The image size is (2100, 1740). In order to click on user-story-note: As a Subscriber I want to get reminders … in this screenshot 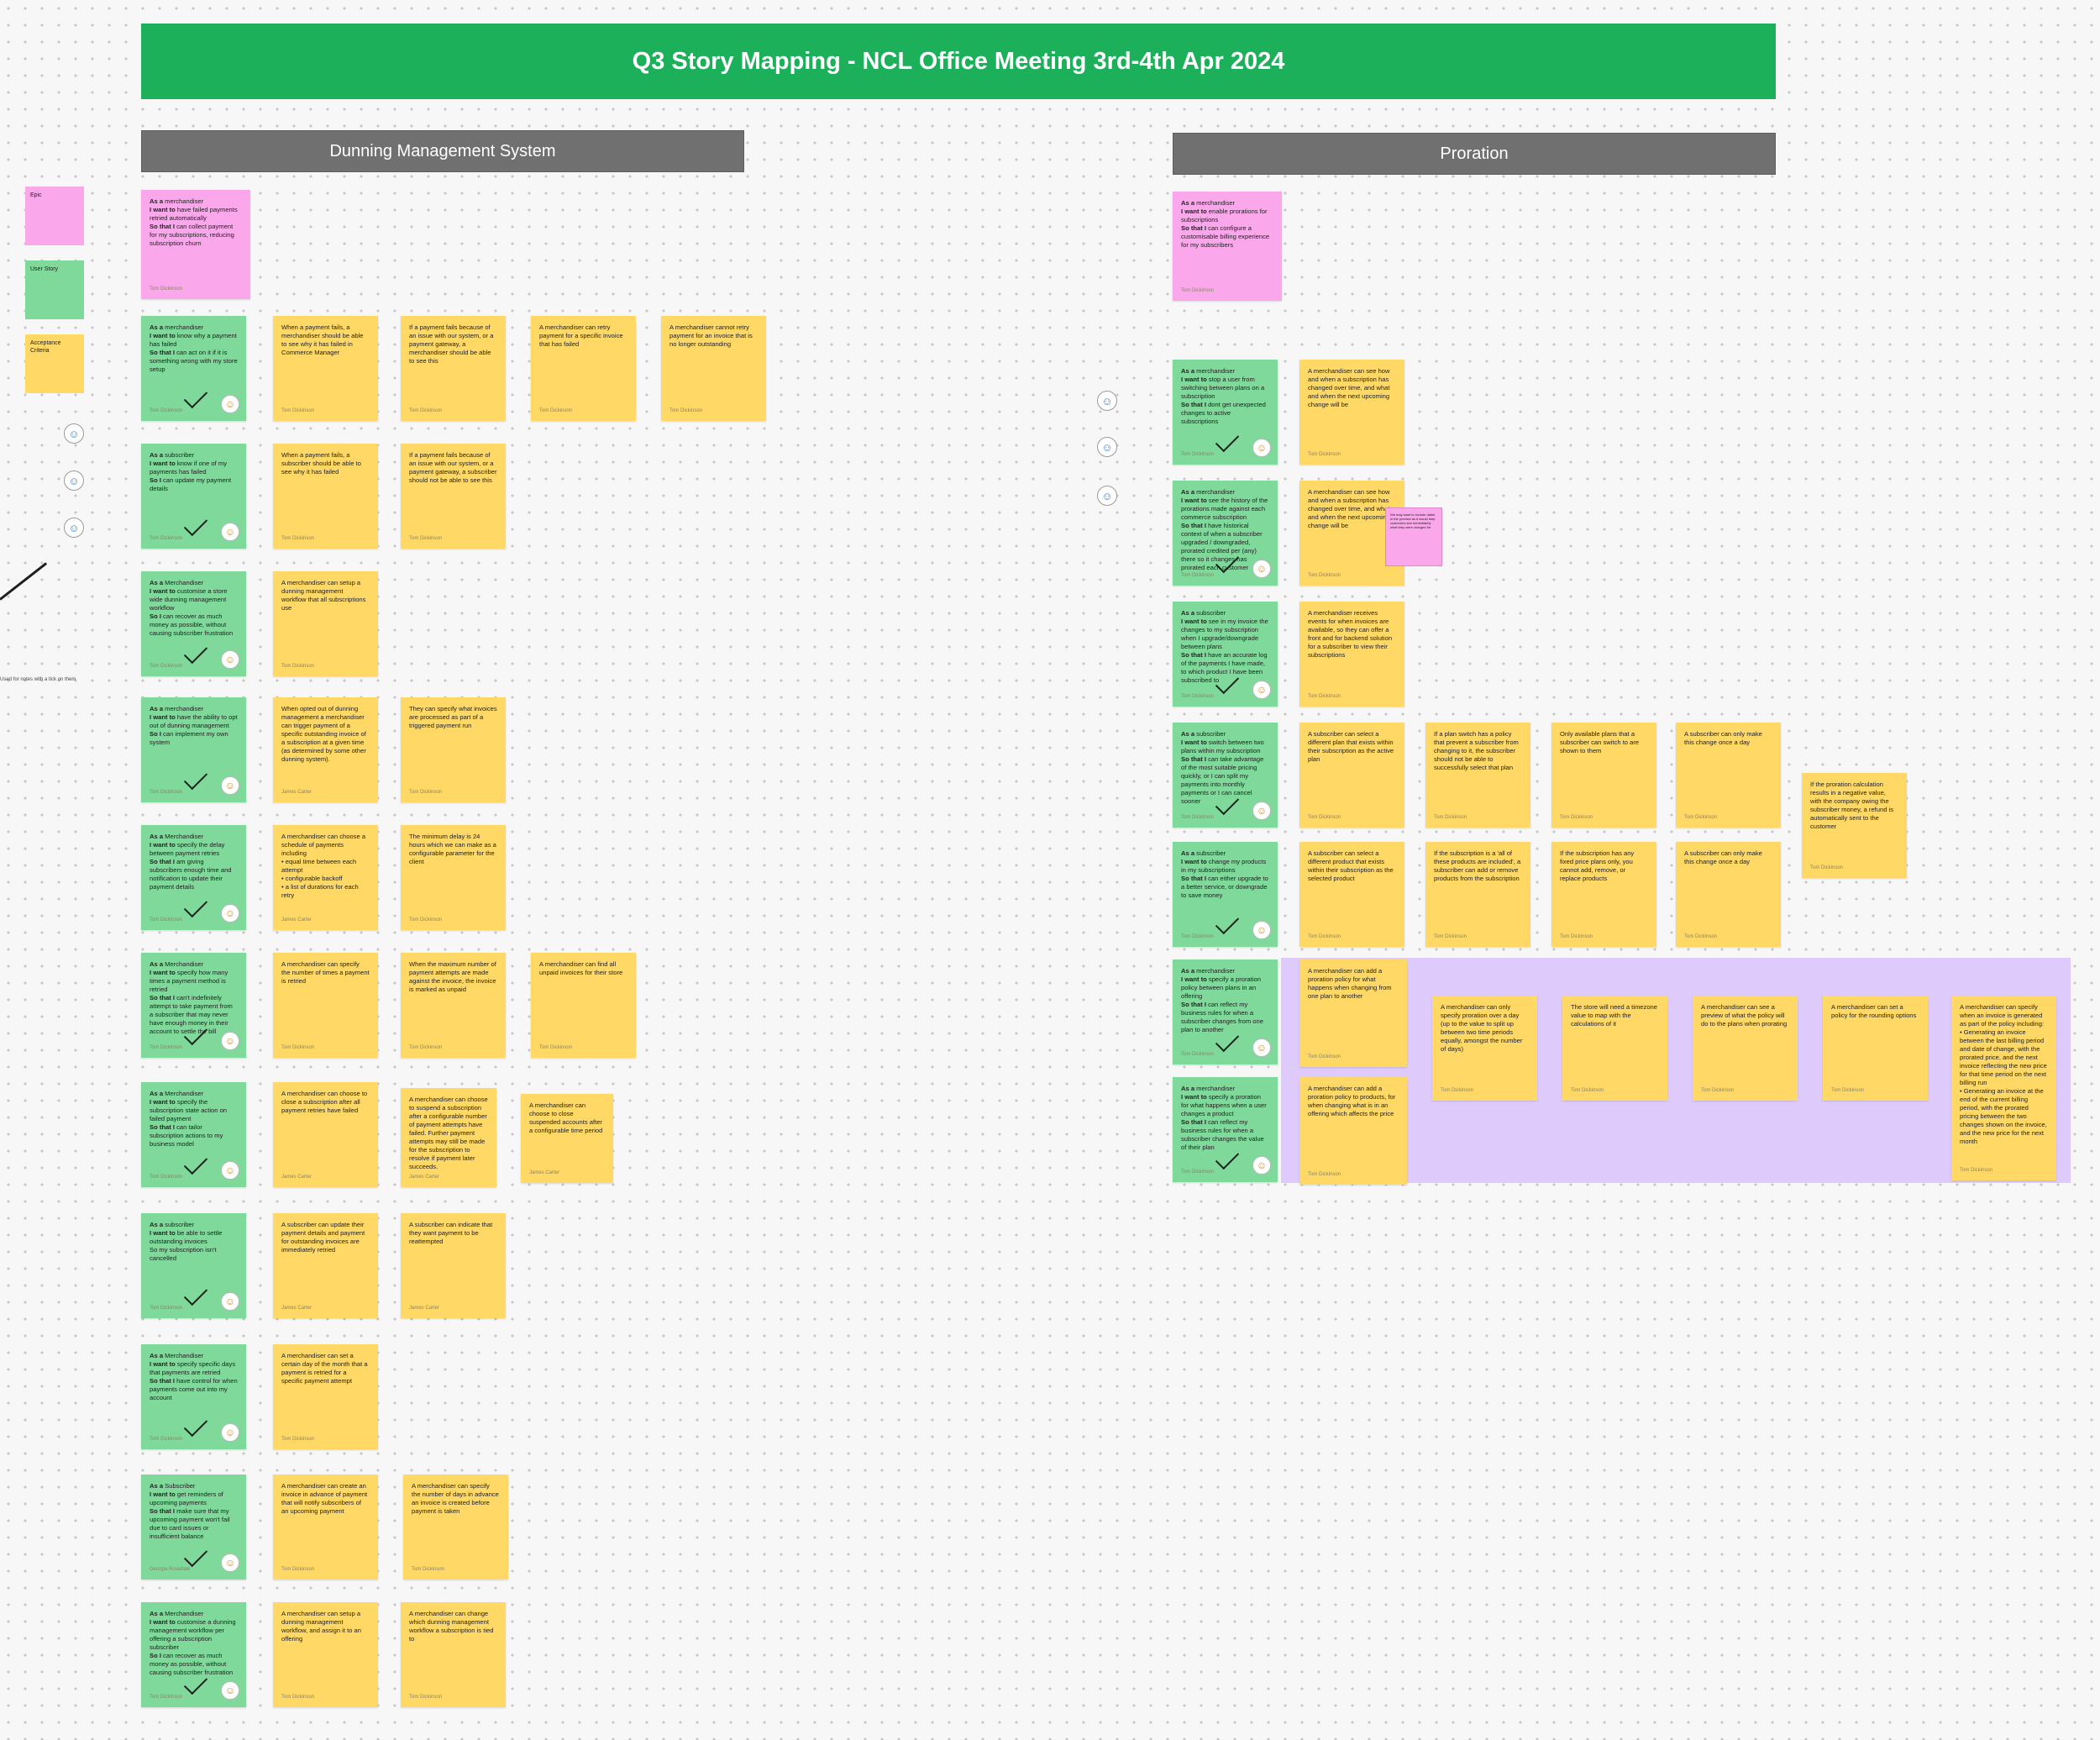, I will do `click(193, 1527)`.